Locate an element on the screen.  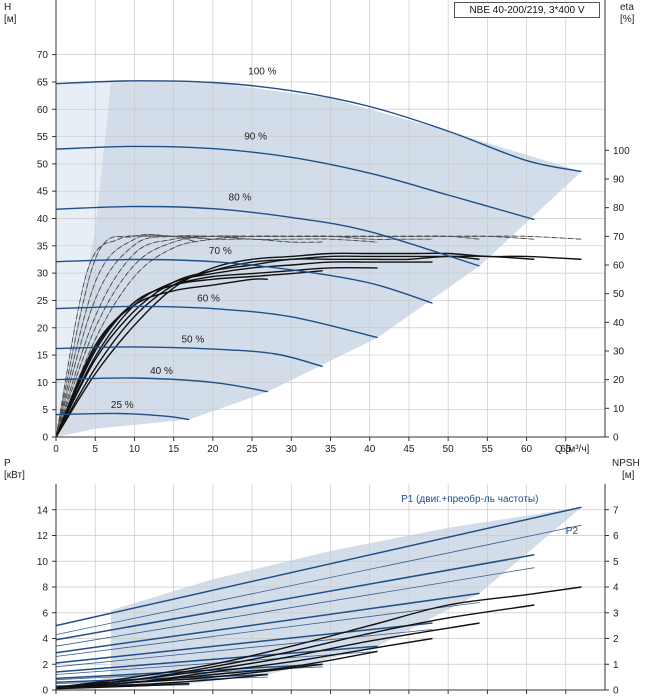
head-tick-label: 55 is located at coordinates (43, 137).